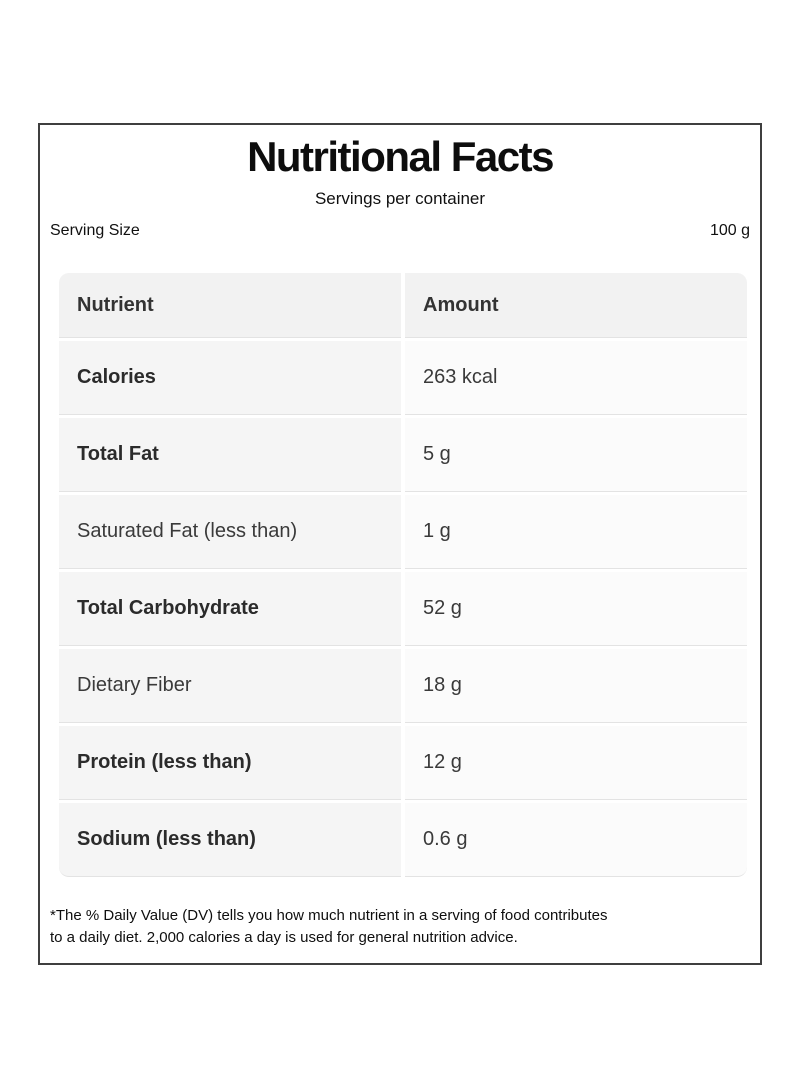 This screenshot has width=800, height=1091. Describe the element at coordinates (576, 306) in the screenshot. I see `column-header-amount: Amount` at that location.